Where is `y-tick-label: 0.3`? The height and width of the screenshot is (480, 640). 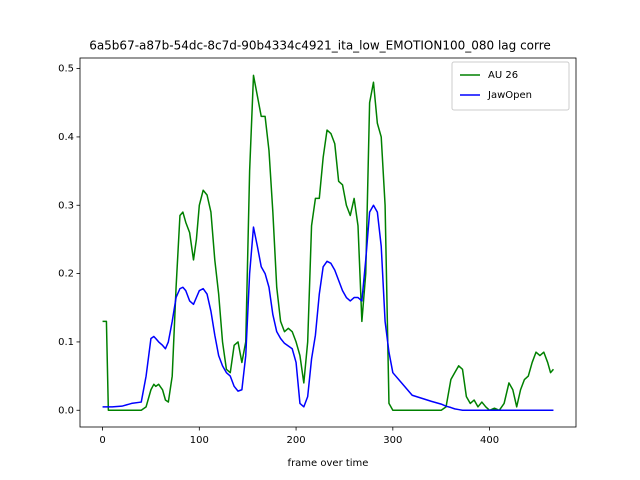
y-tick-label: 0.3 is located at coordinates (66, 205).